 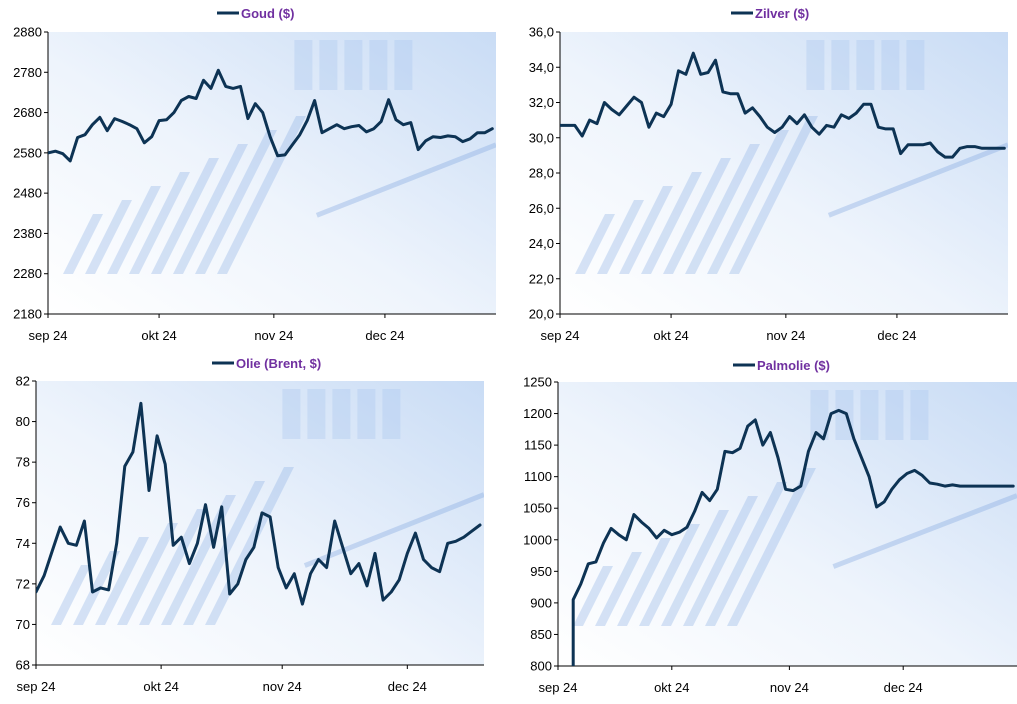 What do you see at coordinates (537, 539) in the screenshot?
I see `y-tick-label: 1000` at bounding box center [537, 539].